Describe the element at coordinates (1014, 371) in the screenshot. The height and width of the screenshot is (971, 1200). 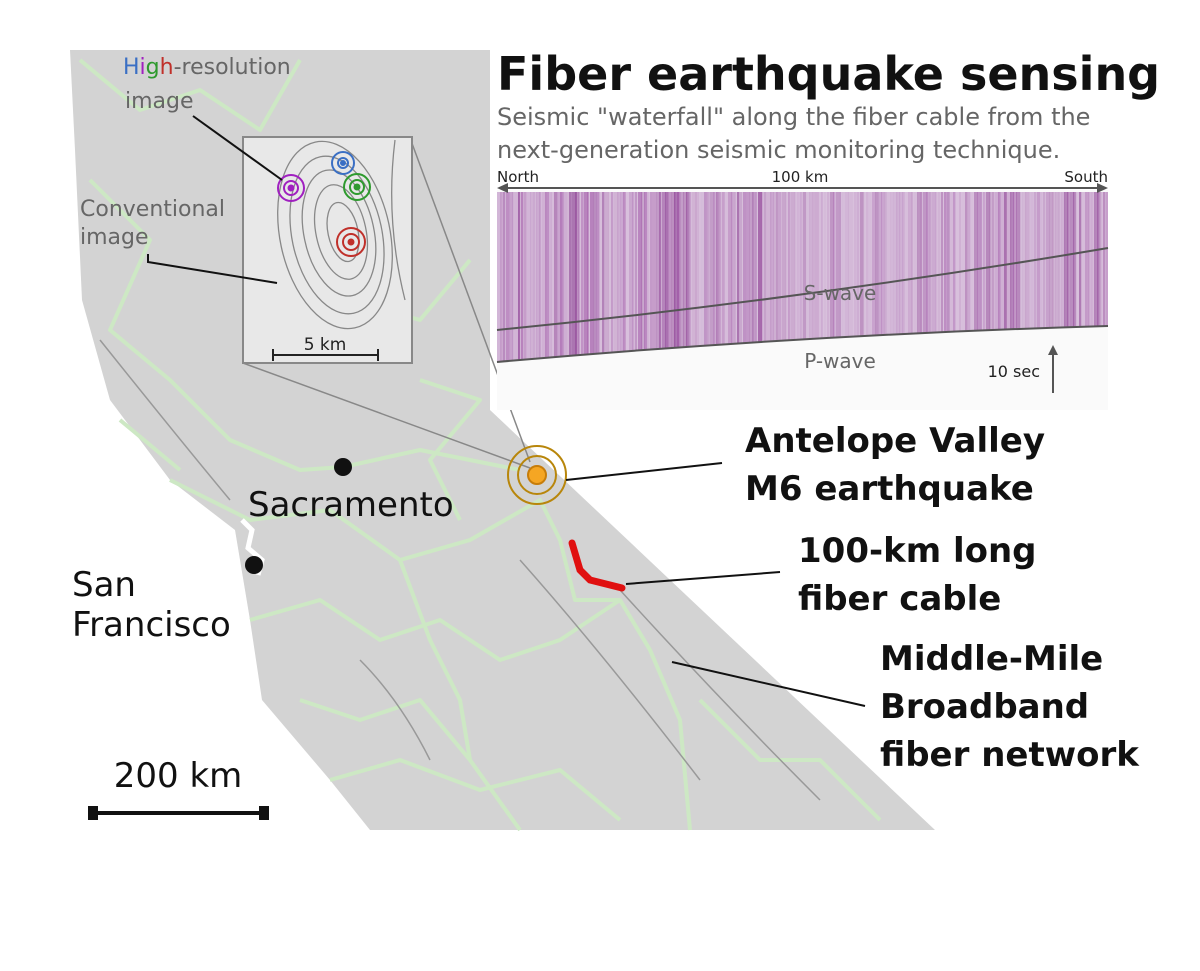
I see `time-scale-label: 10 sec` at that location.